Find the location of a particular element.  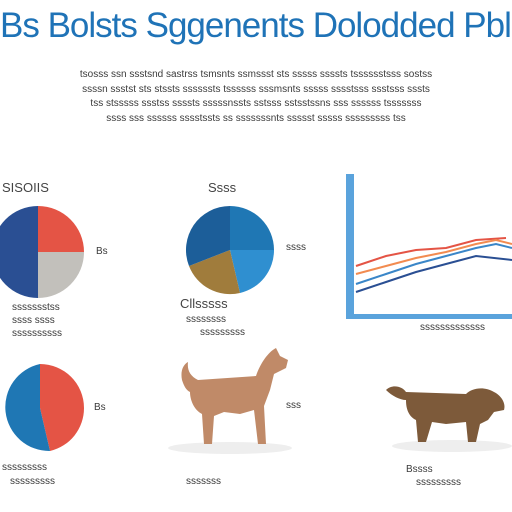

pie-3-slice-blue is located at coordinates (28, 408).